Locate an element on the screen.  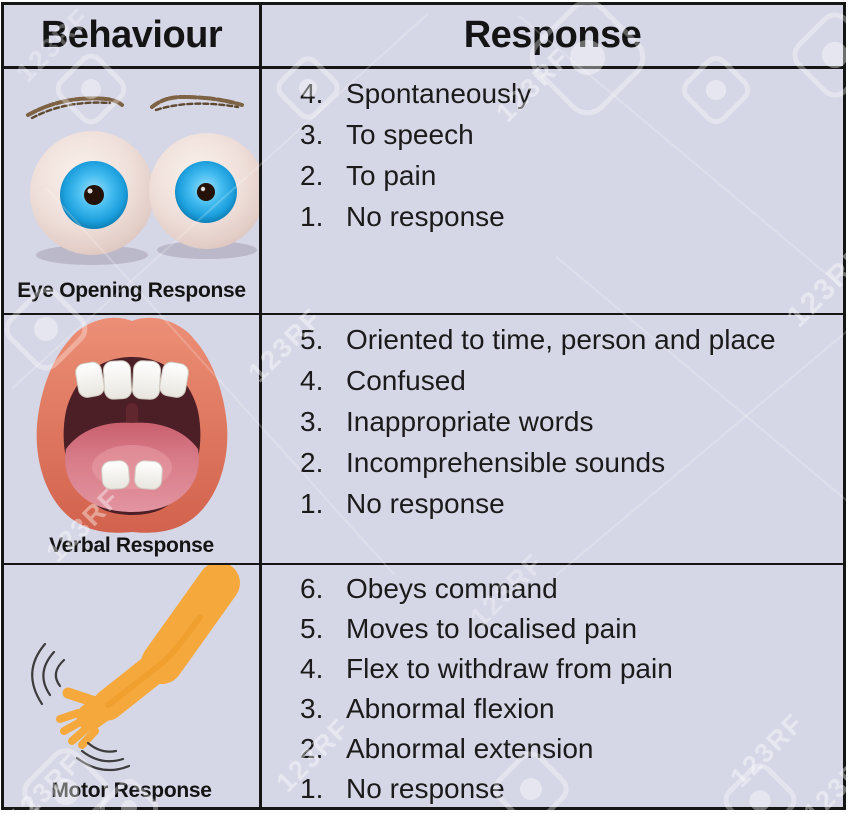
response-item: 5. Moves to localised pain is located at coordinates (571, 629).